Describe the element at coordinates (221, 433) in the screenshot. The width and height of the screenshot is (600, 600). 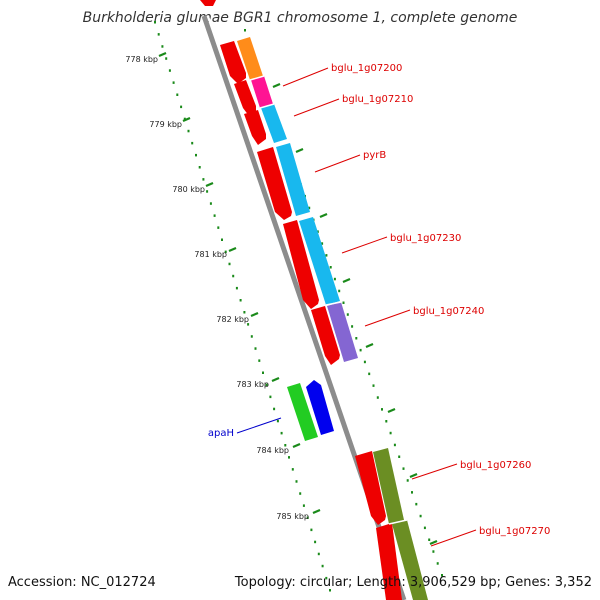
I see `gene-label-apaH: apaH` at that location.